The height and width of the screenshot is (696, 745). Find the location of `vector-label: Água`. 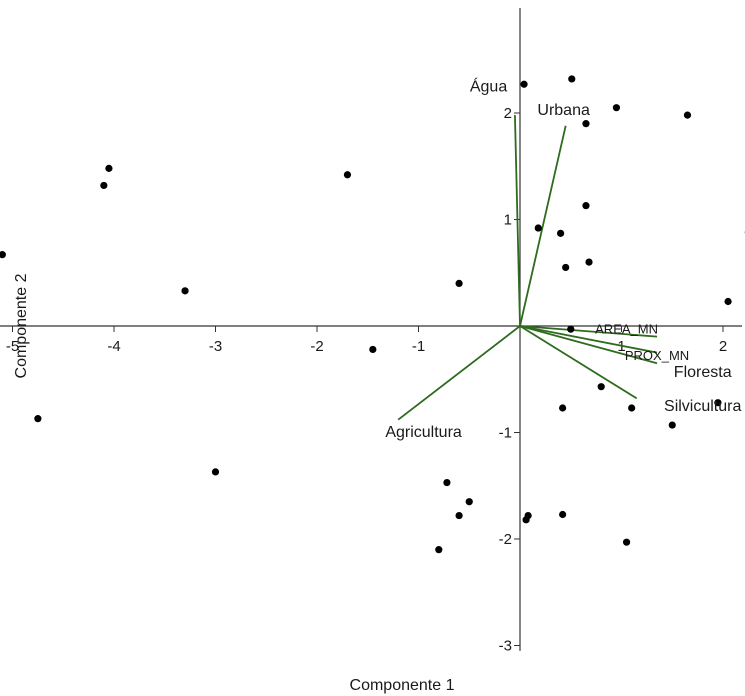

vector-label: Água is located at coordinates (488, 86).